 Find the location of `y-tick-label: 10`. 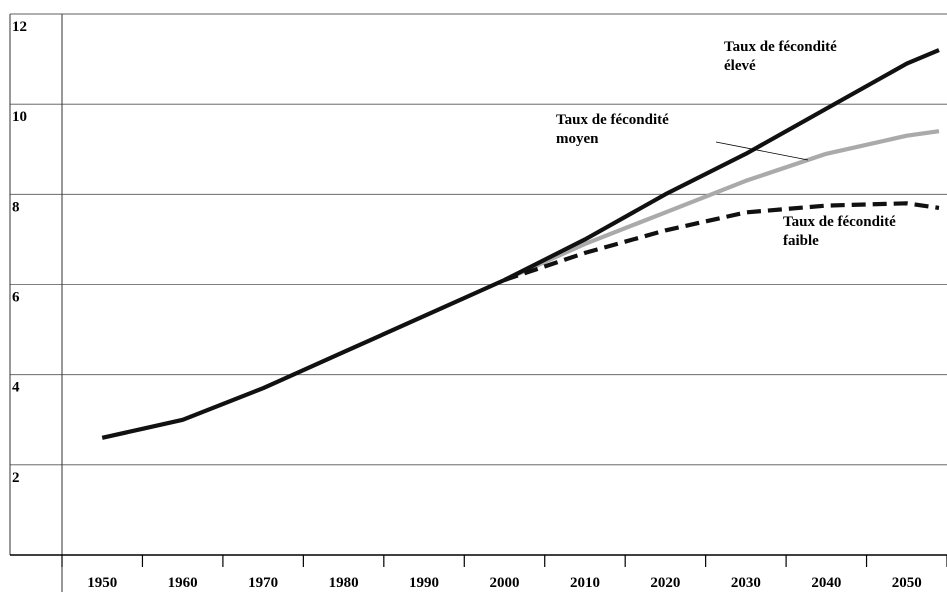

y-tick-label: 10 is located at coordinates (19, 117).